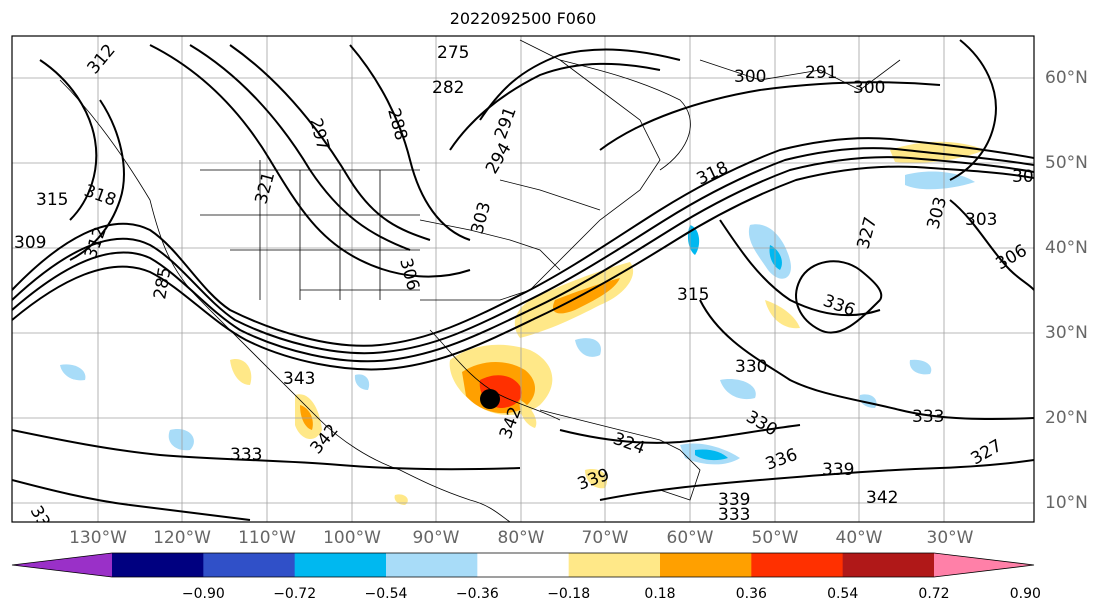 Image resolution: width=1105 pixels, height=615 pixels. What do you see at coordinates (1023, 177) in the screenshot?
I see `contour-label: 30` at bounding box center [1023, 177].